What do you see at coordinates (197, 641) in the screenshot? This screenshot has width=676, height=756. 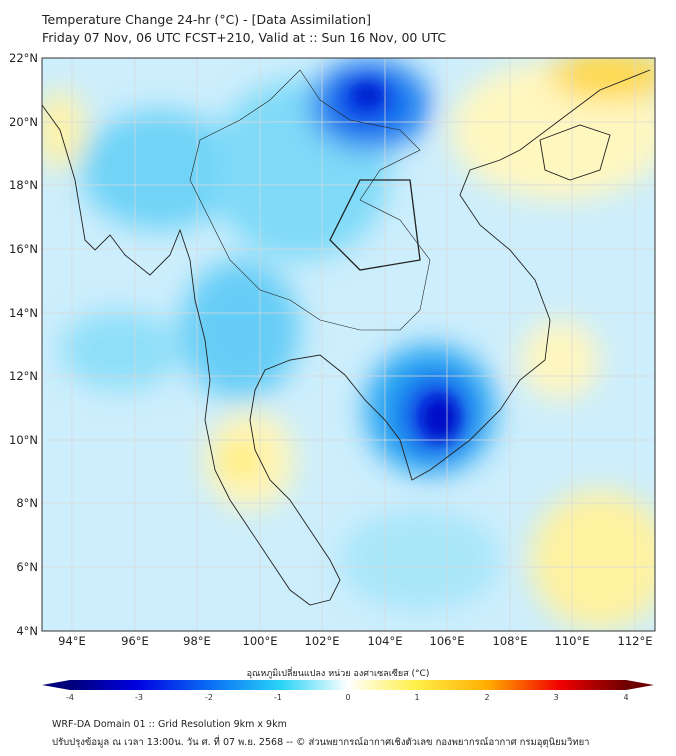 I see `lon-label: 98°E` at bounding box center [197, 641].